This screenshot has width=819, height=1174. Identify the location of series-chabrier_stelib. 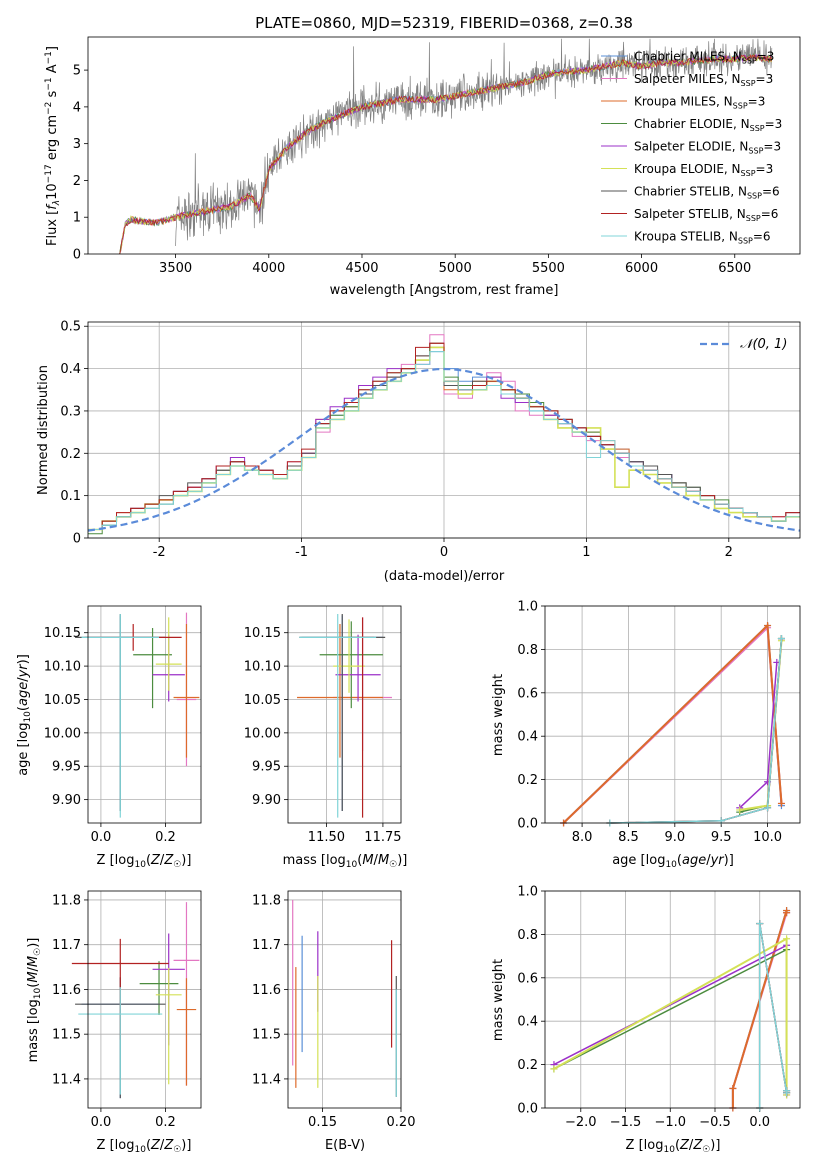
(696, 731).